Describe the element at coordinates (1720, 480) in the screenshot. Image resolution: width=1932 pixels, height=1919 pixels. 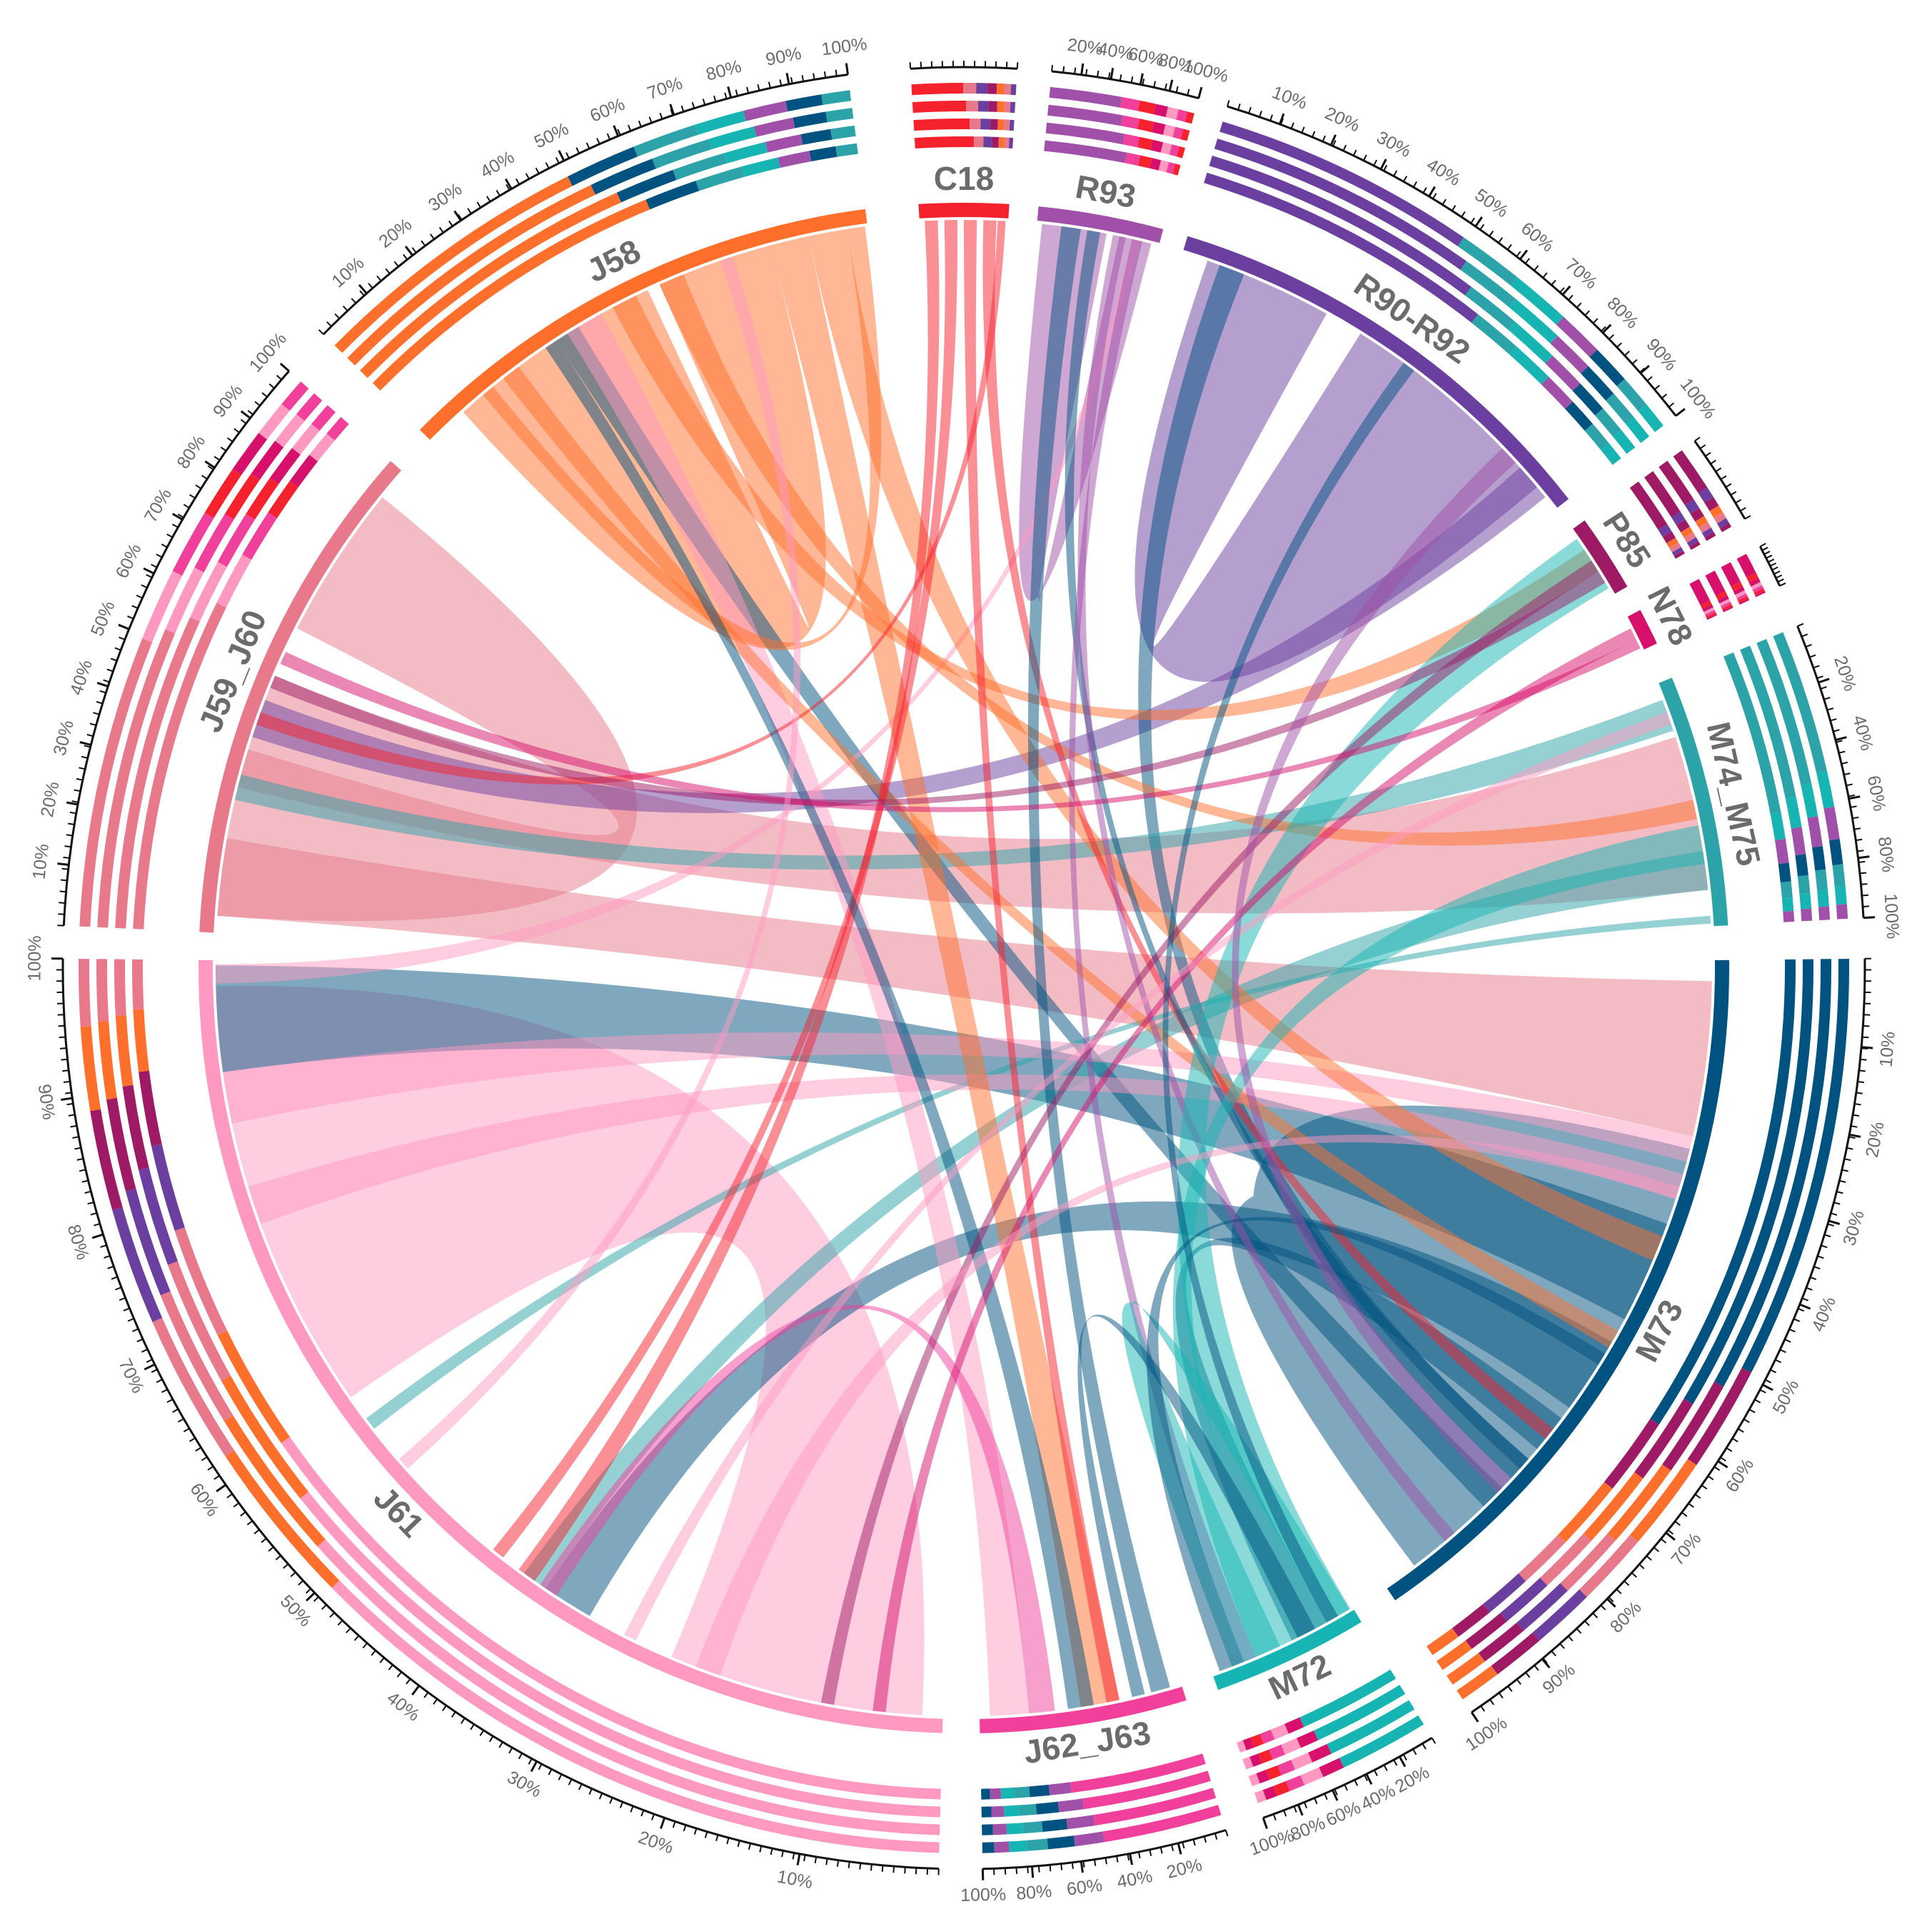
I see `track-axis-P85` at that location.